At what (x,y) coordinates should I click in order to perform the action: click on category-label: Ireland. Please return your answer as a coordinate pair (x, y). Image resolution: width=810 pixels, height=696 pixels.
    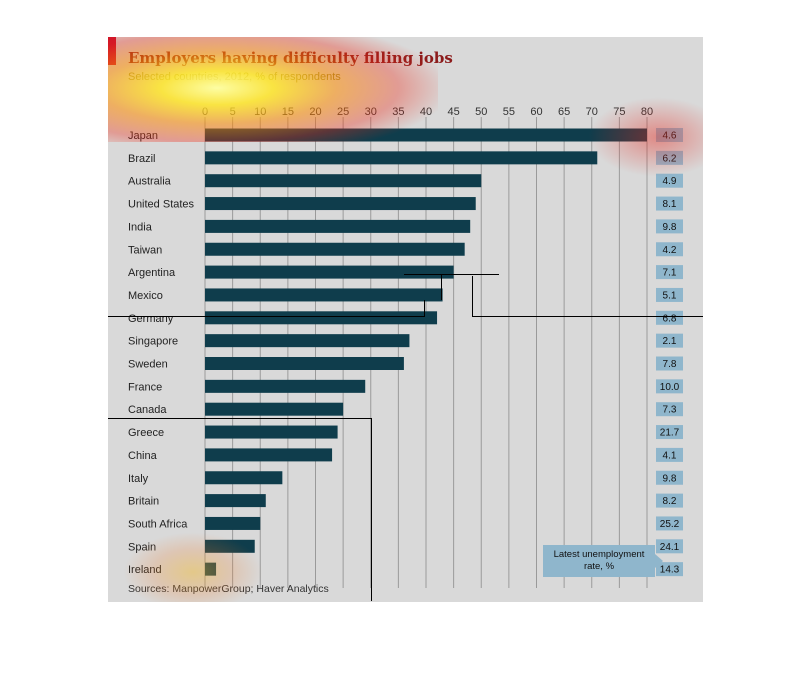
    Looking at the image, I should click on (145, 570).